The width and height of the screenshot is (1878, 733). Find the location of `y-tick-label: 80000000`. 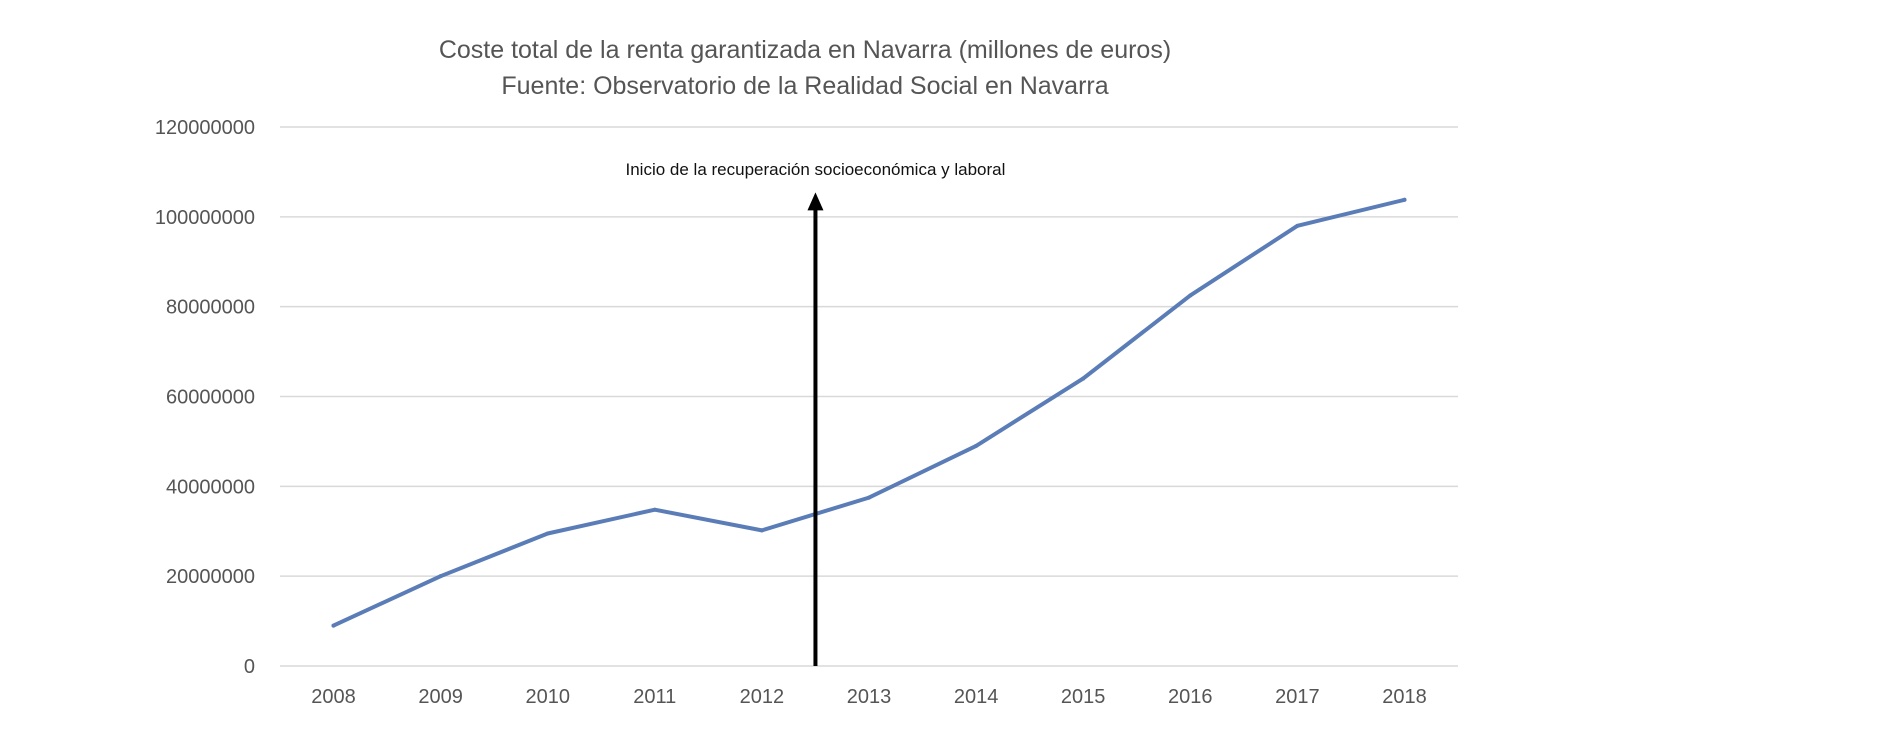

y-tick-label: 80000000 is located at coordinates (210, 308).